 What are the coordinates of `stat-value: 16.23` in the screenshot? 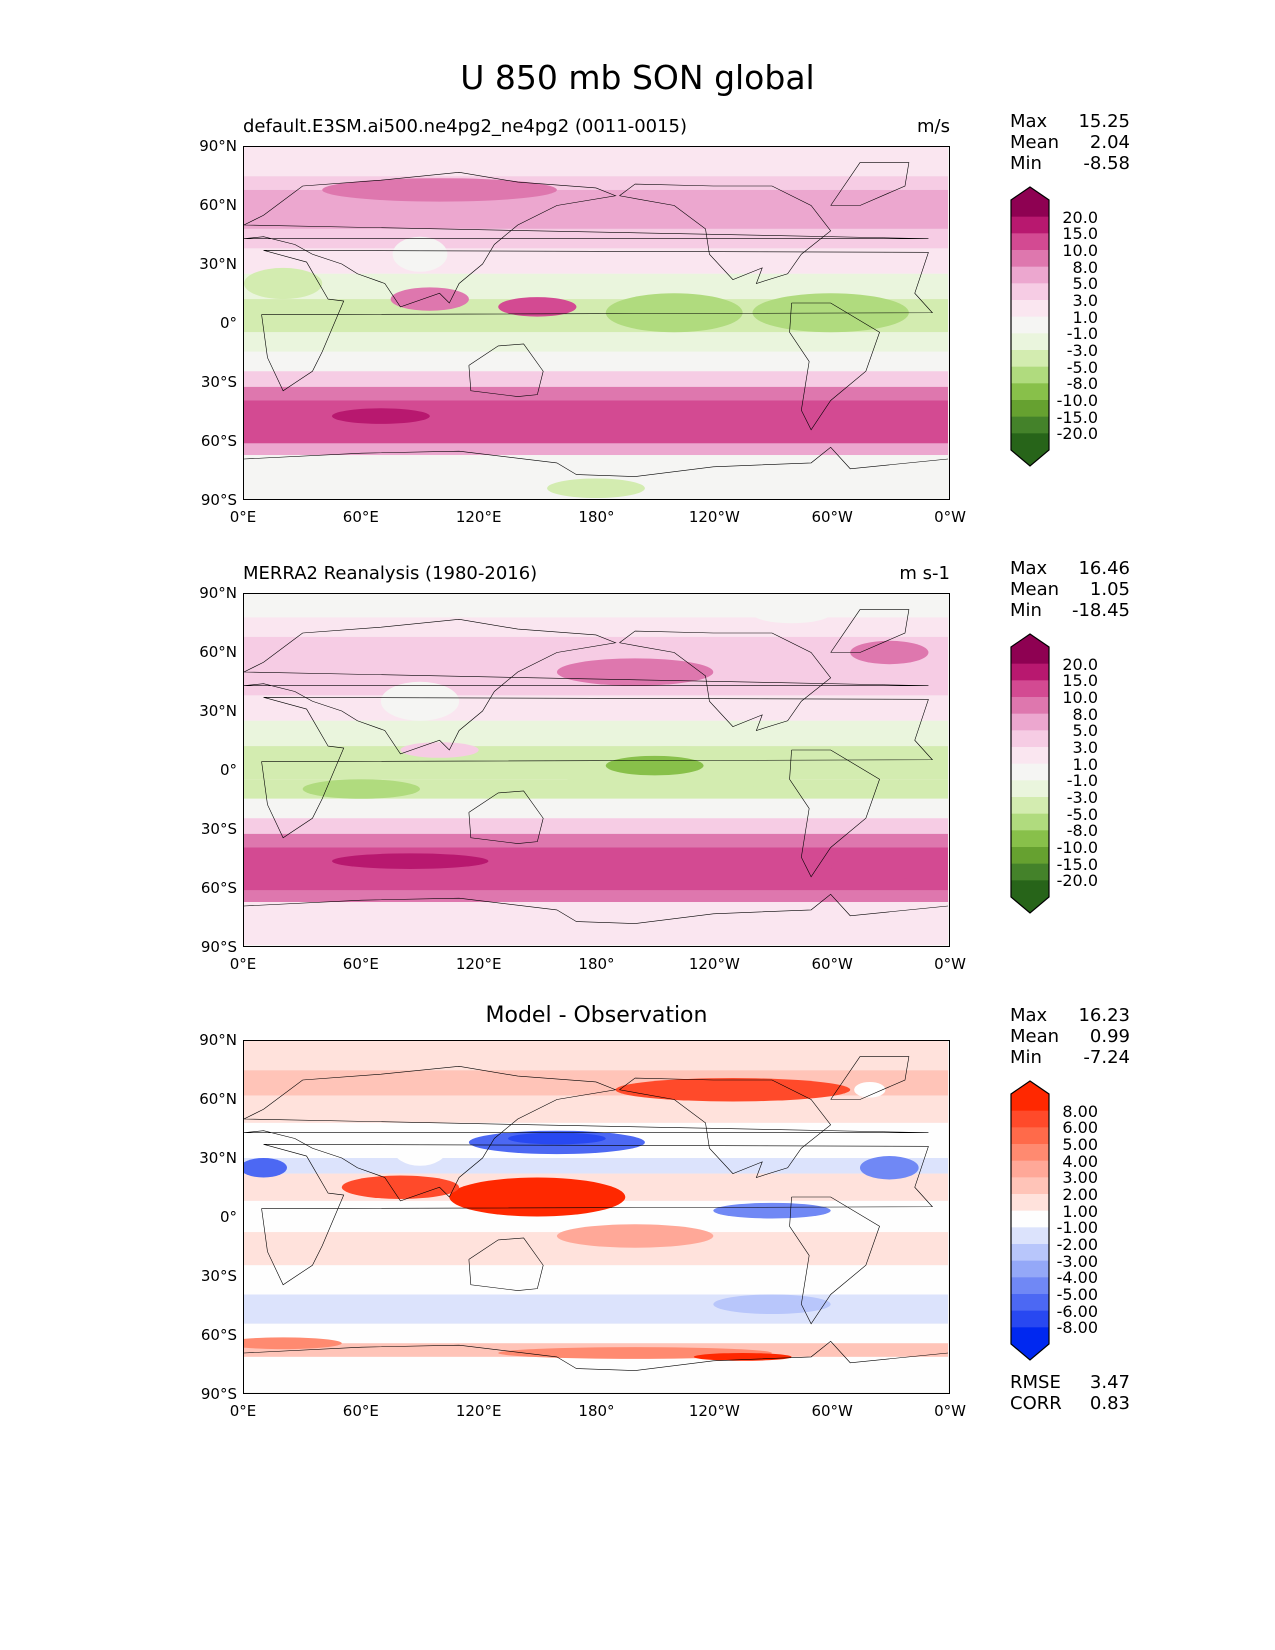 It's located at (1104, 1015).